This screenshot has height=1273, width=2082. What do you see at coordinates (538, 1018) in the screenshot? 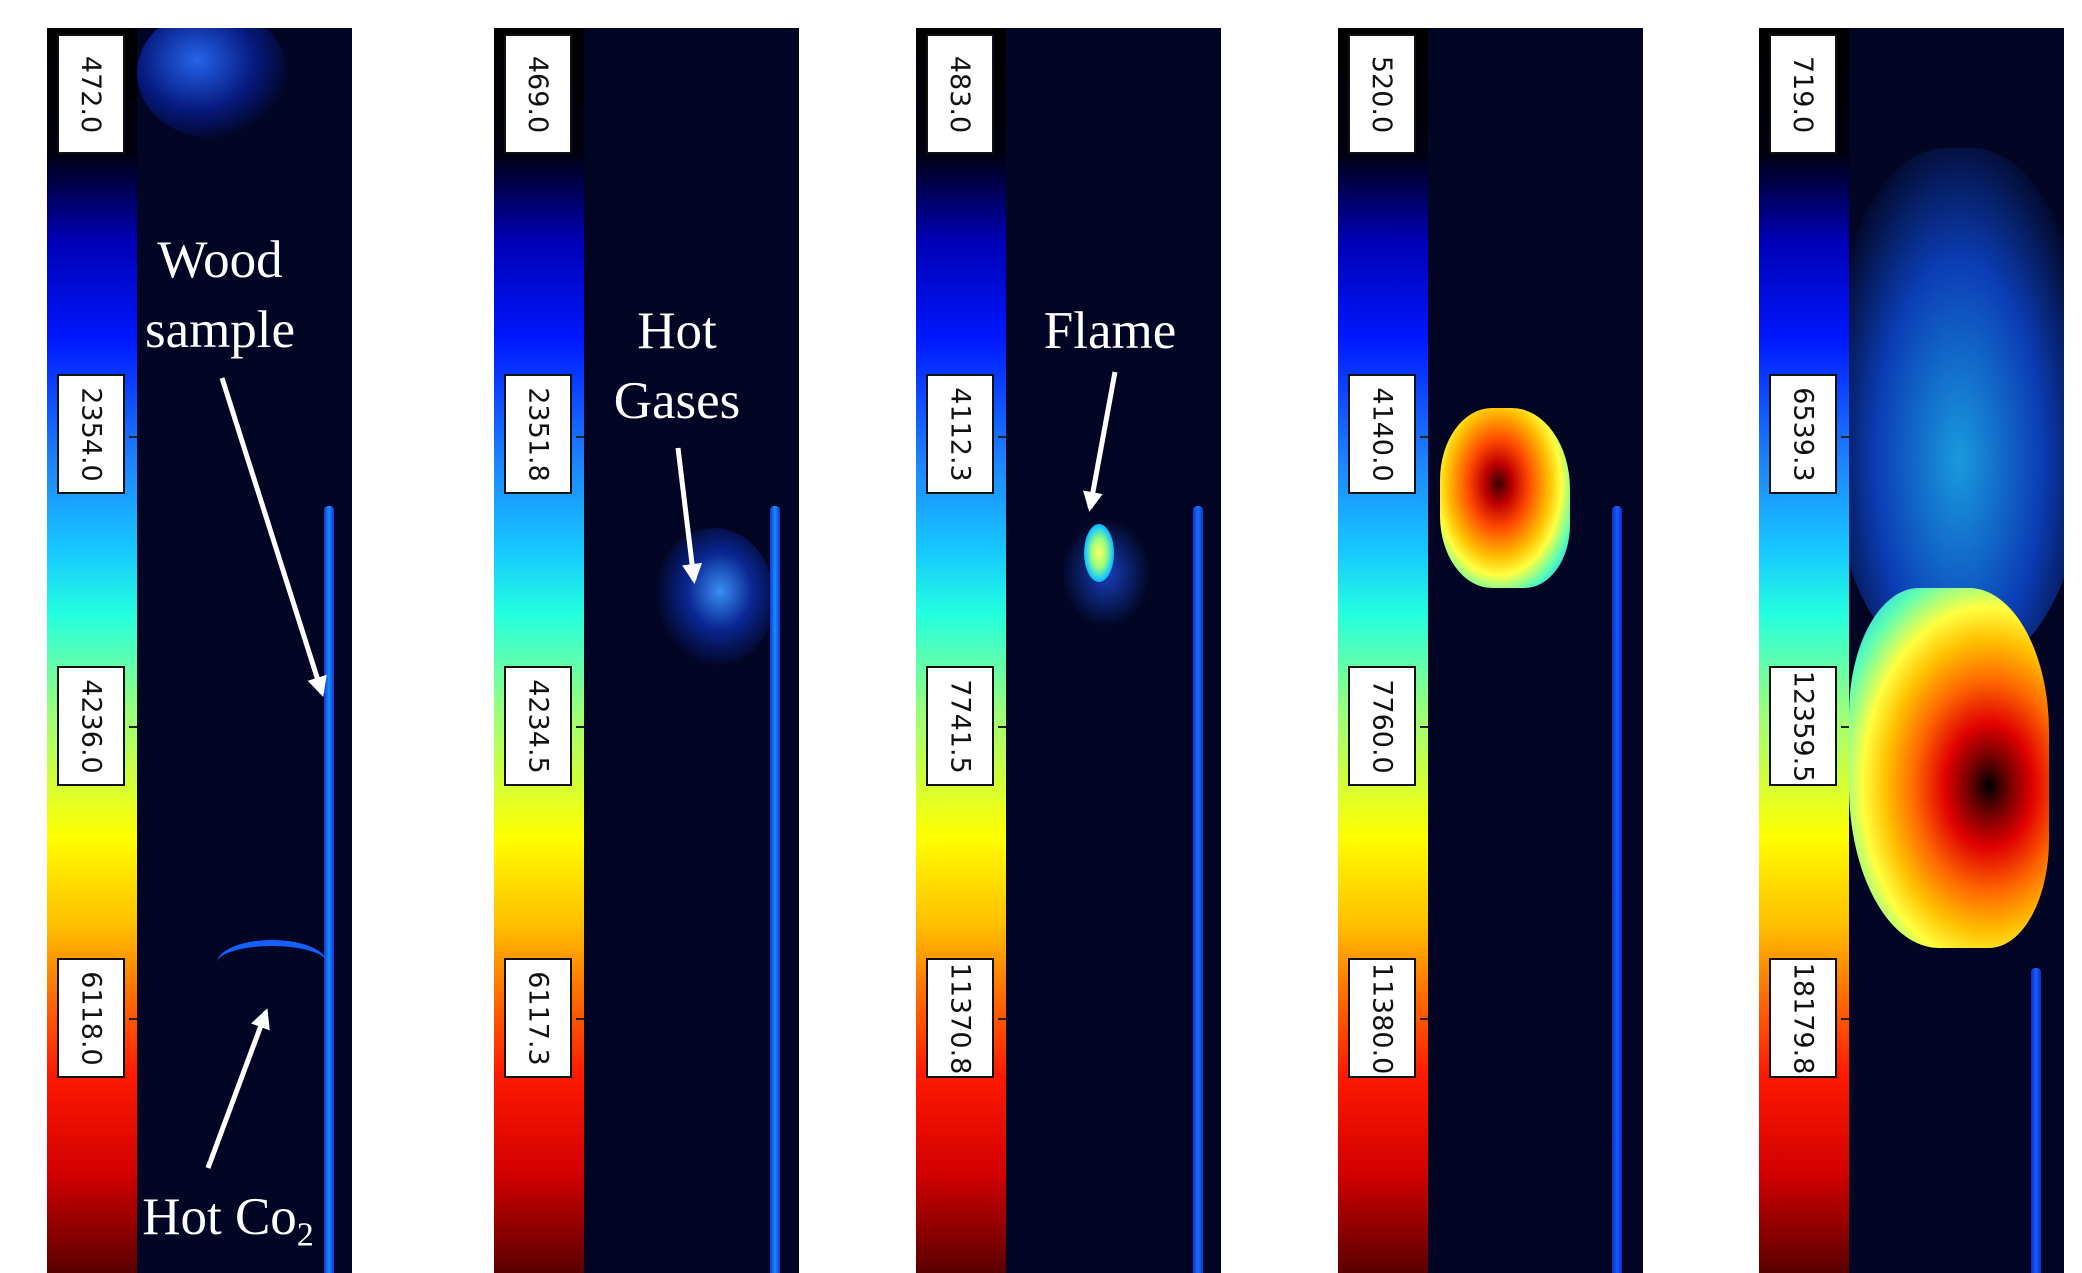
I see `colorbar-label: 6117.3` at bounding box center [538, 1018].